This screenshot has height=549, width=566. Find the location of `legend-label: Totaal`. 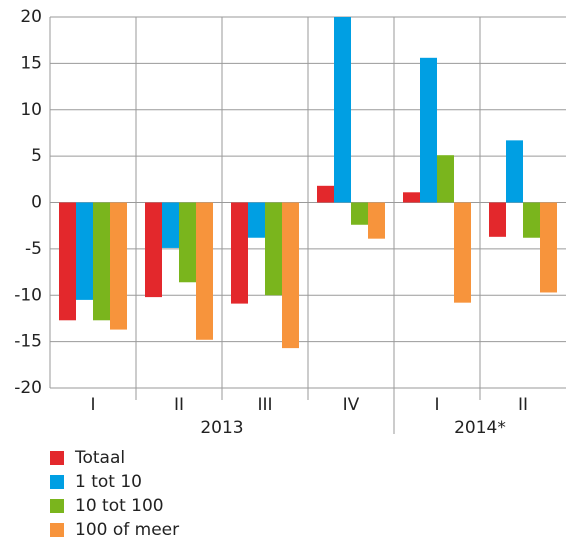

legend-label: Totaal is located at coordinates (99, 458).